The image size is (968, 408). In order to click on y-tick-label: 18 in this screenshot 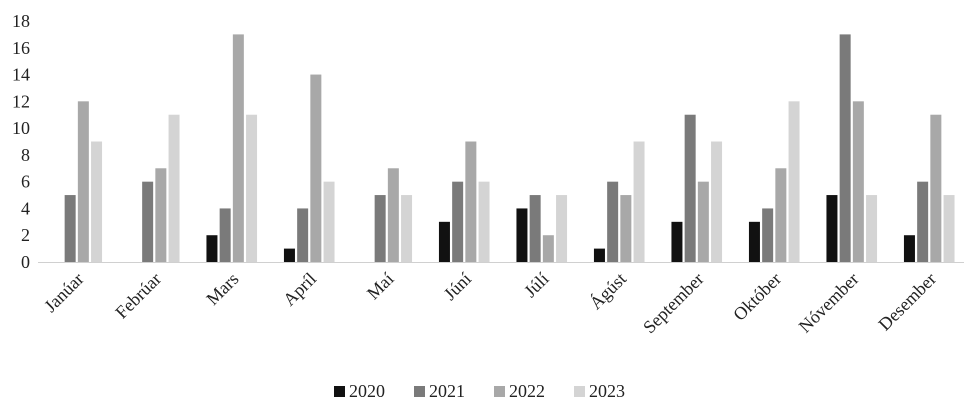, I will do `click(21, 21)`.